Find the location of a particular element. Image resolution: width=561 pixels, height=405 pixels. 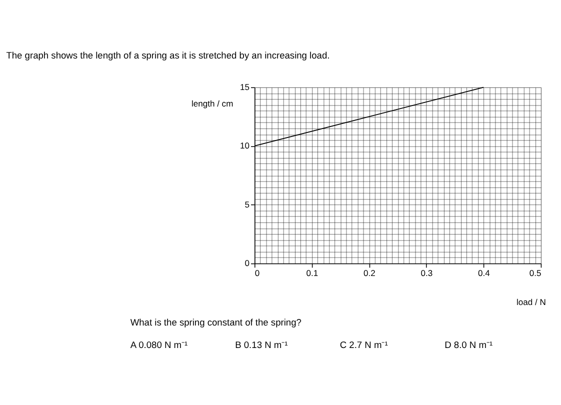

y-axis-title: length / cm is located at coordinates (213, 103).